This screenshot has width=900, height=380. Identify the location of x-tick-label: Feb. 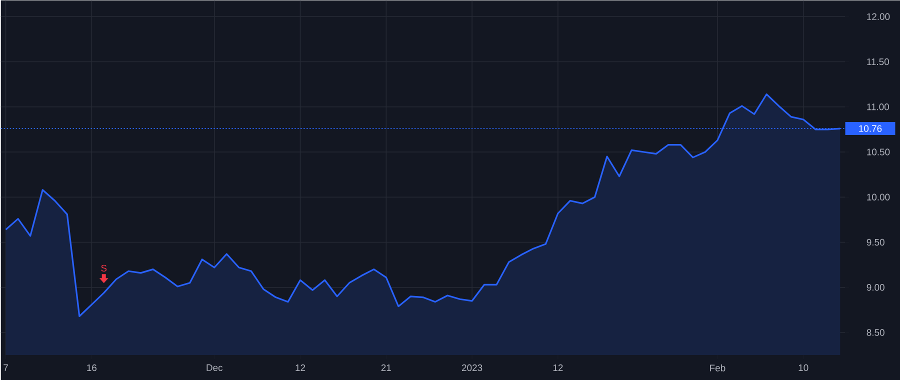
(718, 368).